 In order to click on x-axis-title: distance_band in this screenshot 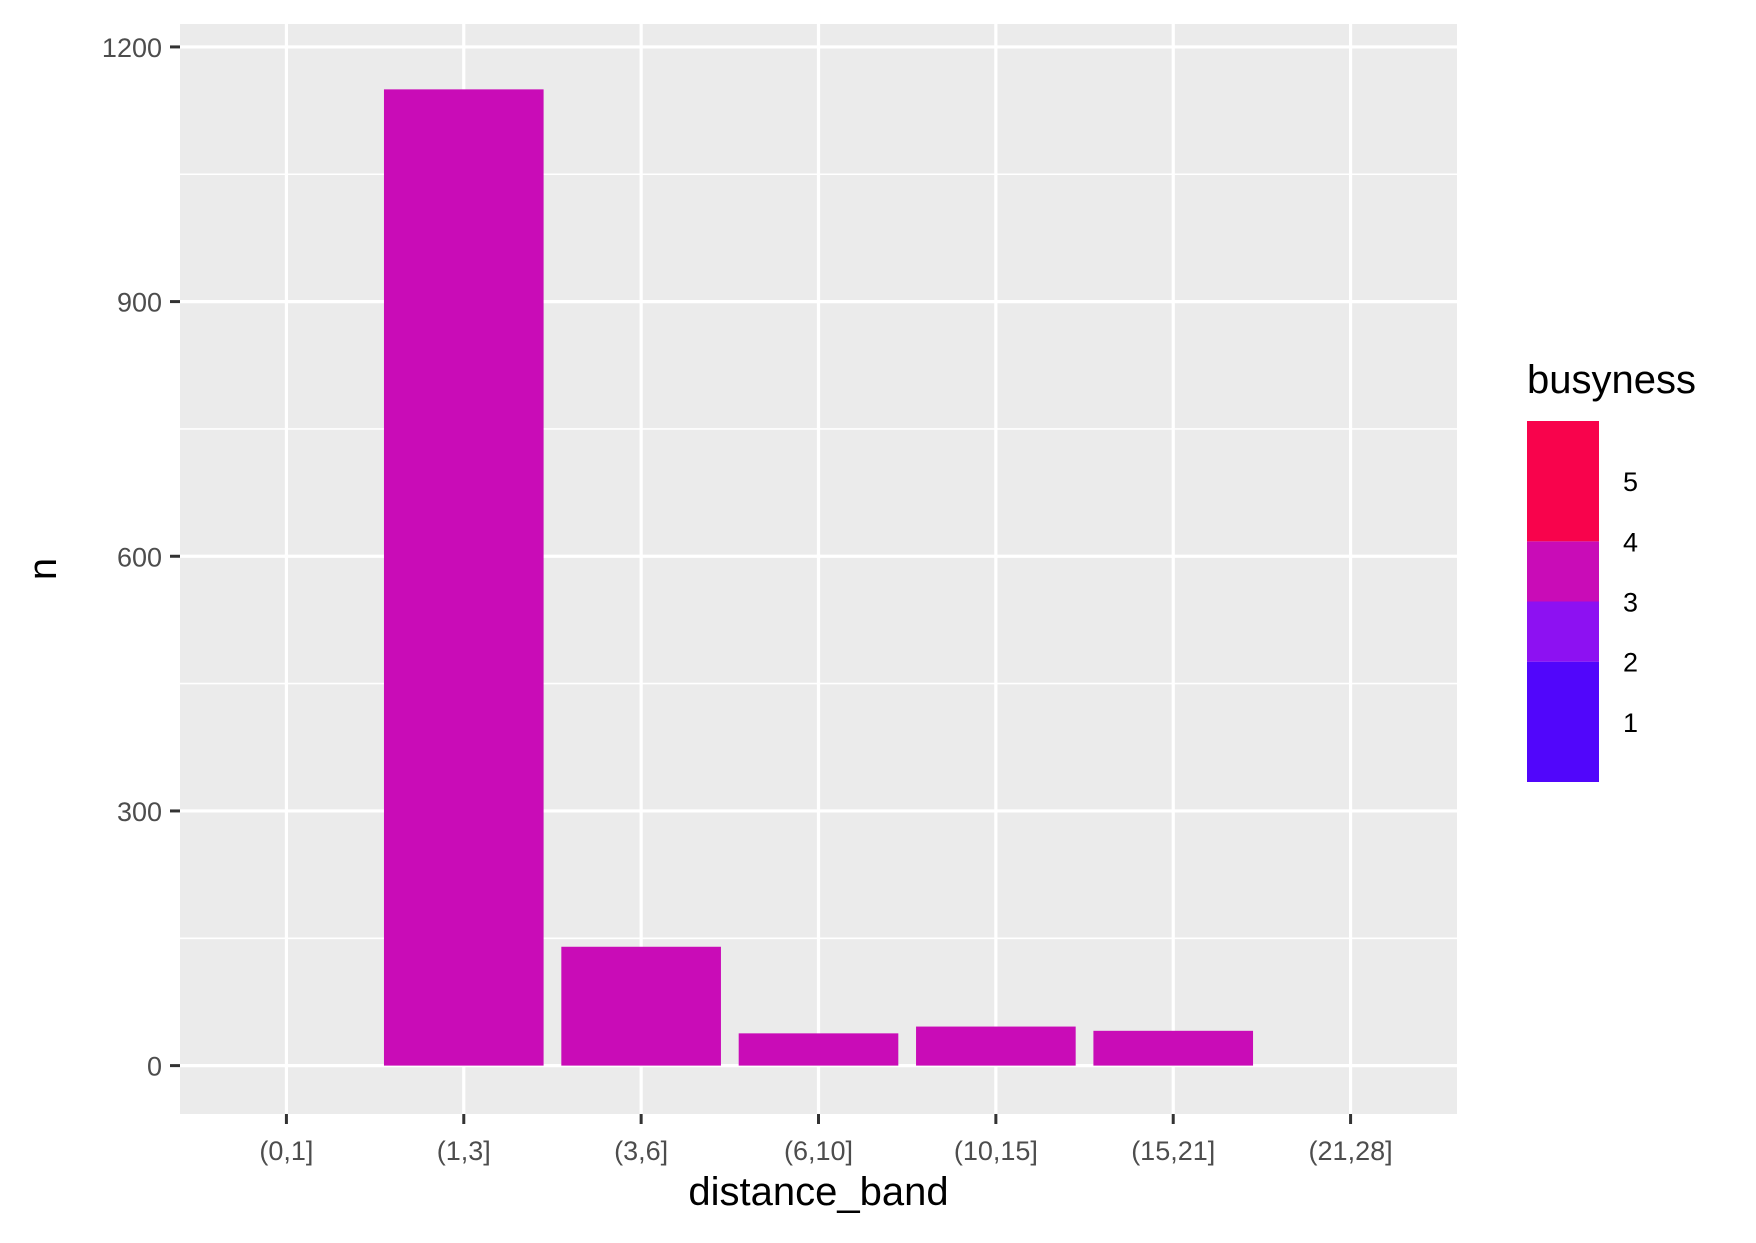, I will do `click(818, 1192)`.